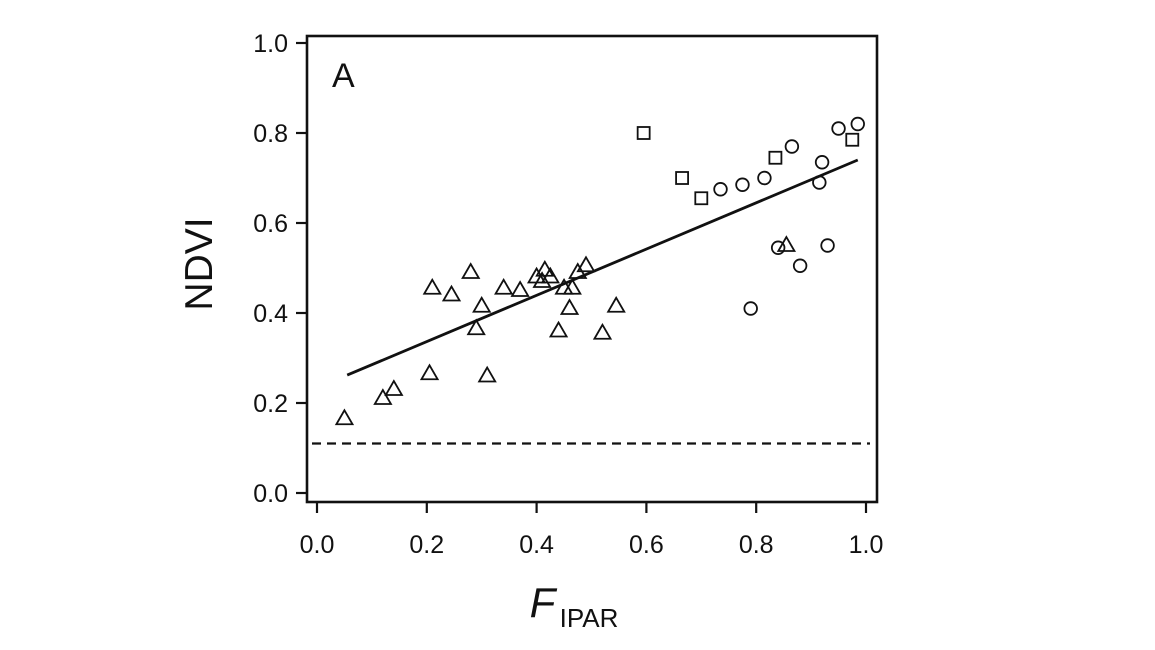 This screenshot has width=1155, height=650. Describe the element at coordinates (270, 44) in the screenshot. I see `y-tick-label: 1.0` at that location.